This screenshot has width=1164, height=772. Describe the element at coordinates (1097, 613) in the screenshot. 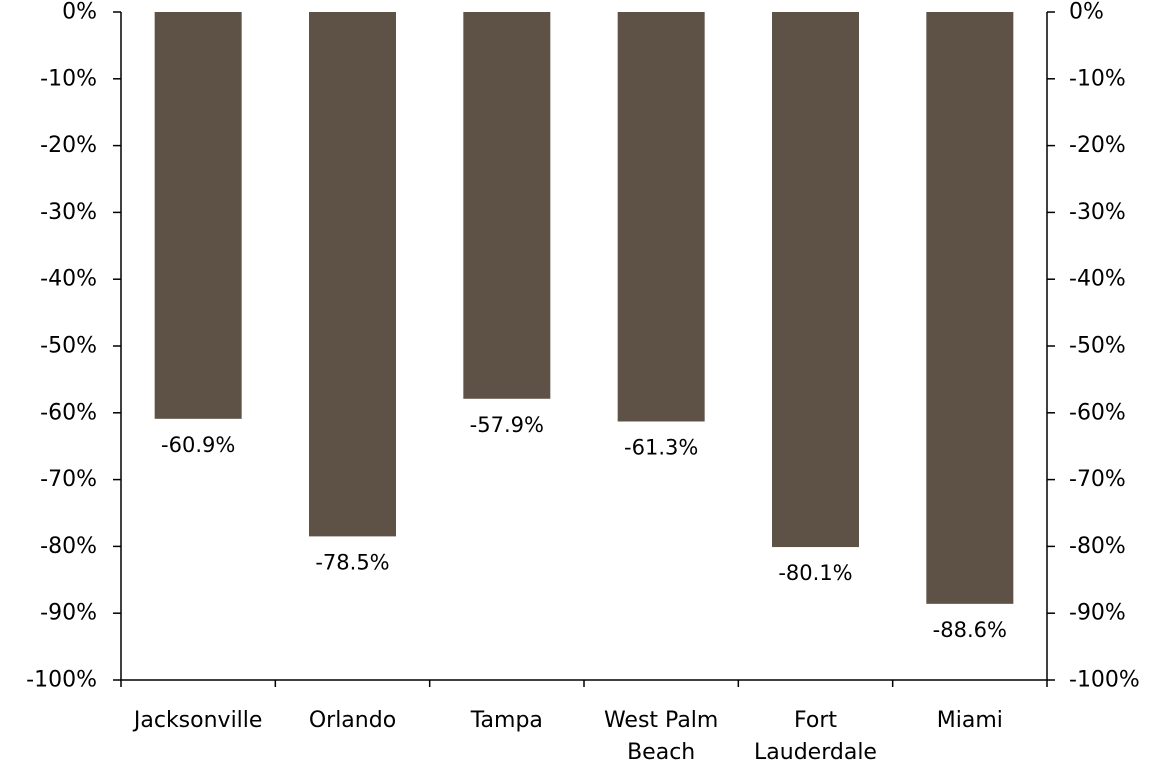

I see `right-y-tick-label: -90%` at that location.